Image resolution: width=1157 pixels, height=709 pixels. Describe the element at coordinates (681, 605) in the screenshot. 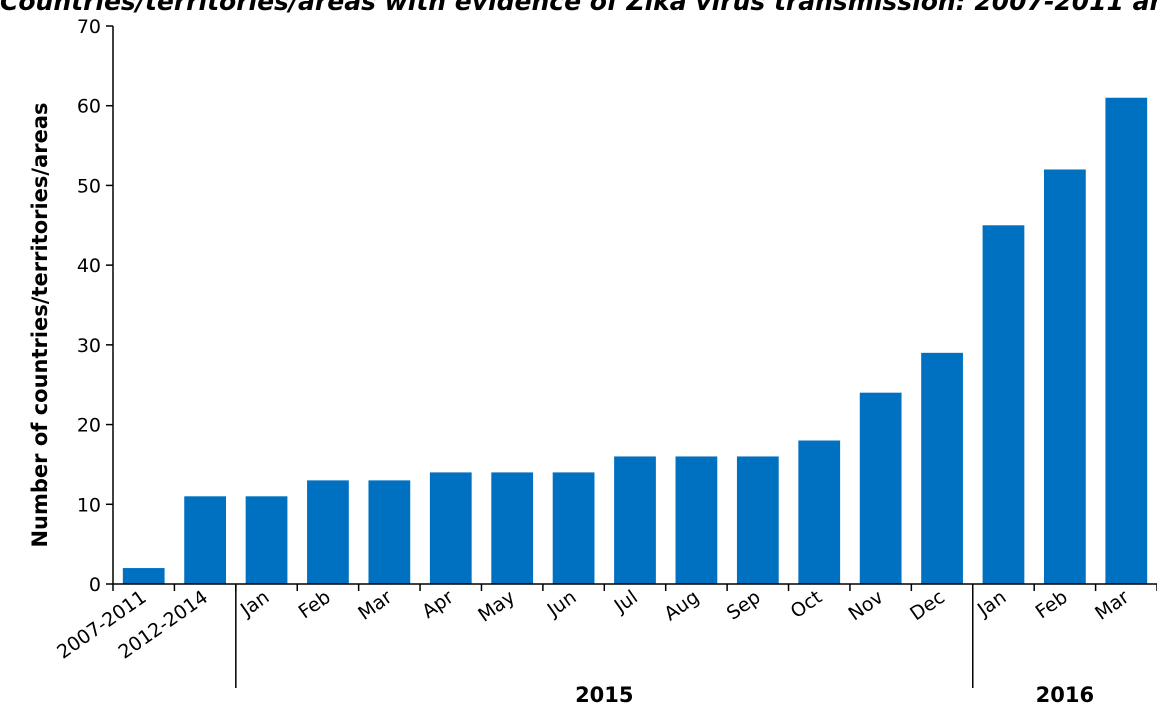

I see `x-tick-label: Aug` at that location.